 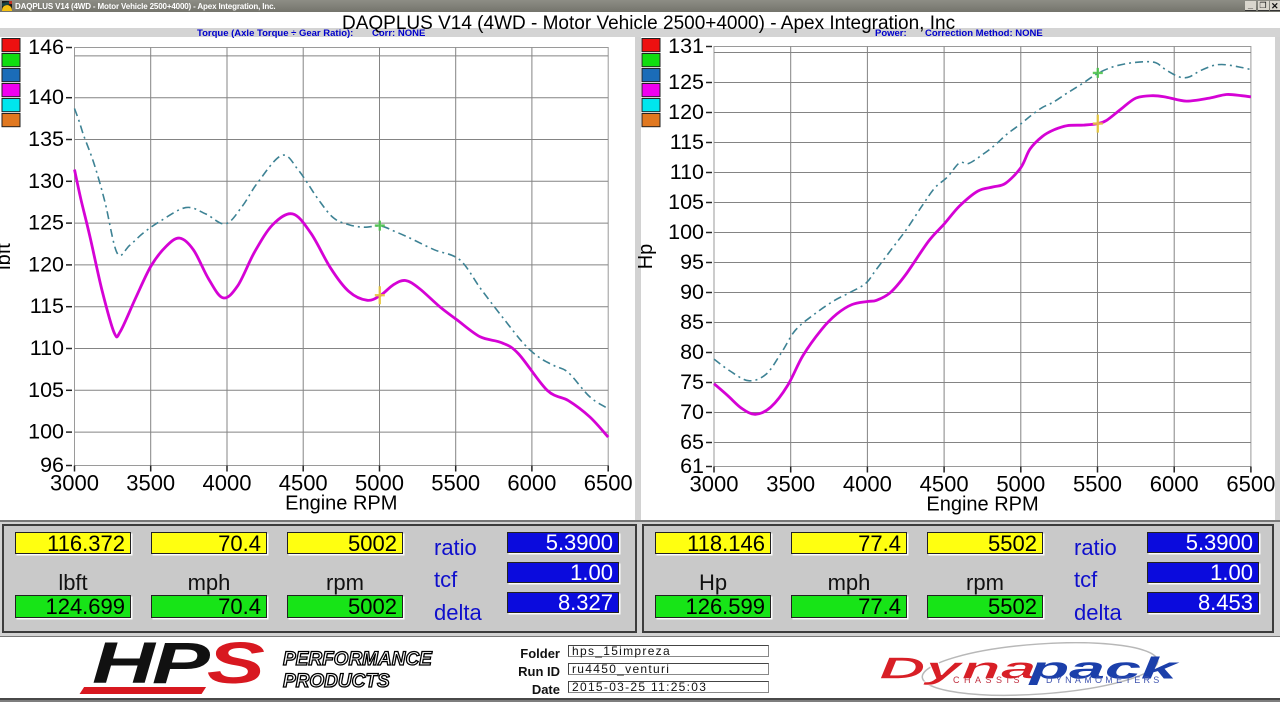 What do you see at coordinates (46, 139) in the screenshot?
I see `svg-text: 135` at bounding box center [46, 139].